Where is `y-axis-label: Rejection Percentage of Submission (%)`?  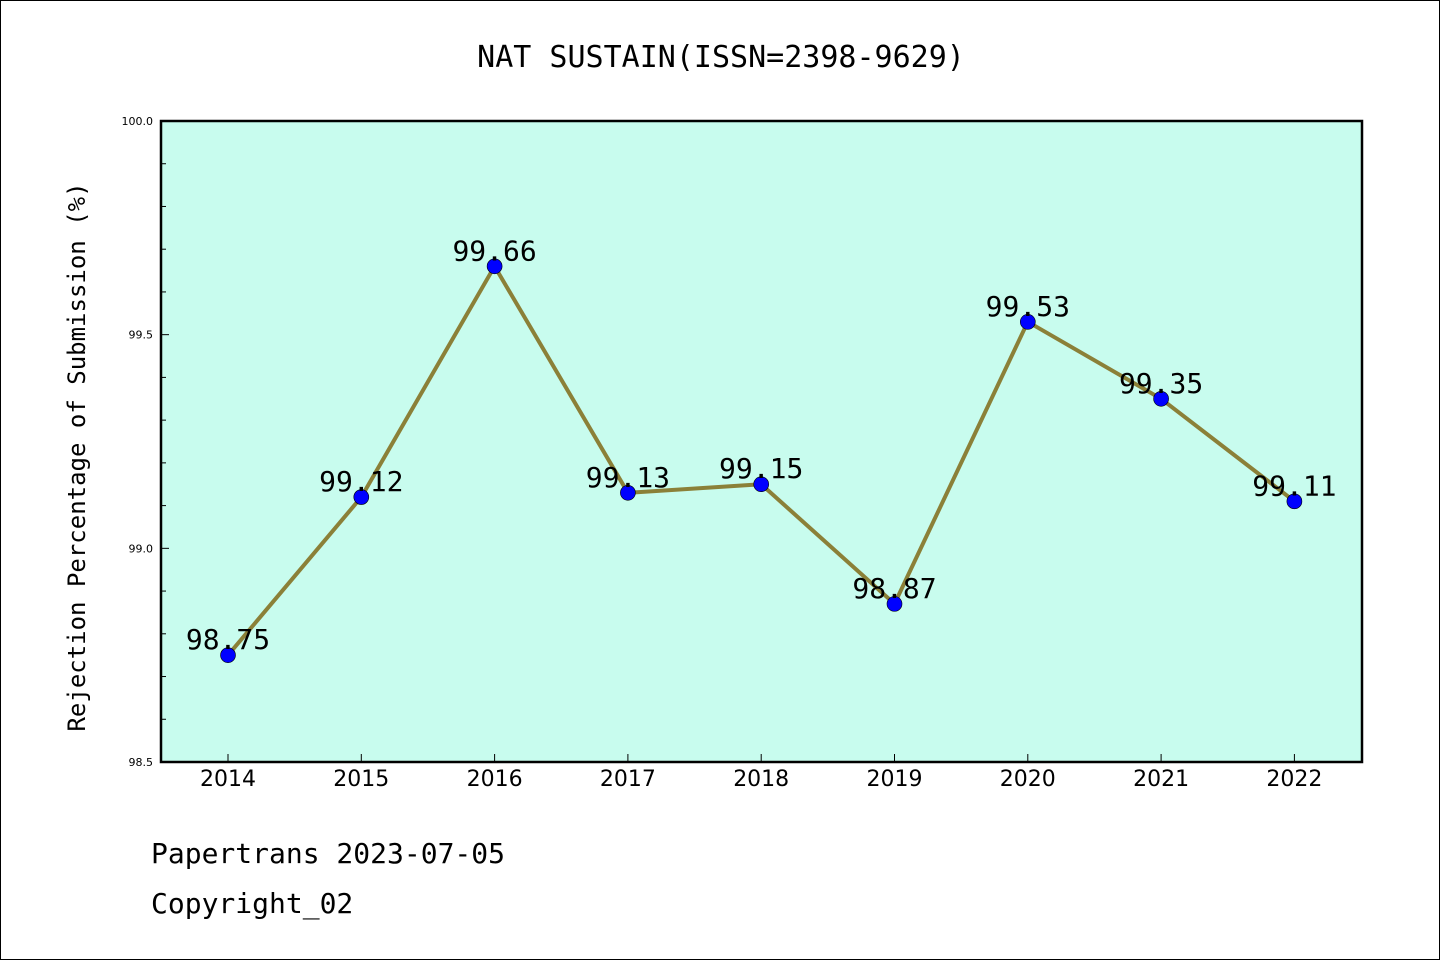 y-axis-label: Rejection Percentage of Submission (%) is located at coordinates (77, 456).